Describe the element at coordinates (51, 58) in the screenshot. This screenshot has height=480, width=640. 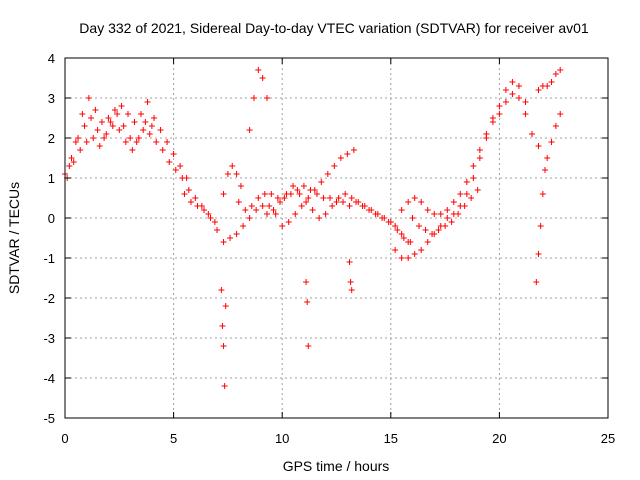
I see `y-tick-label: 4` at that location.